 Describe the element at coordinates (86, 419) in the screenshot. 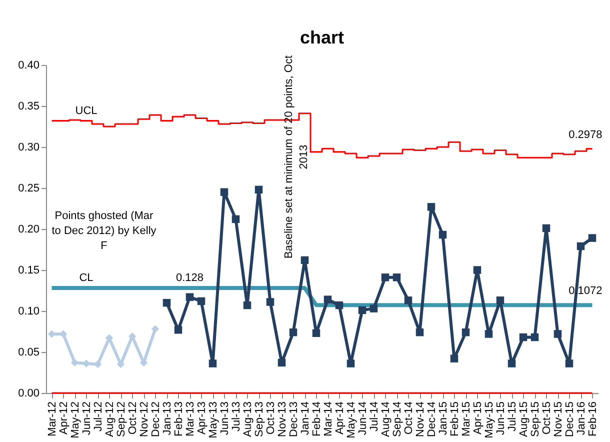

I see `x-tick-label: Jun-12` at that location.